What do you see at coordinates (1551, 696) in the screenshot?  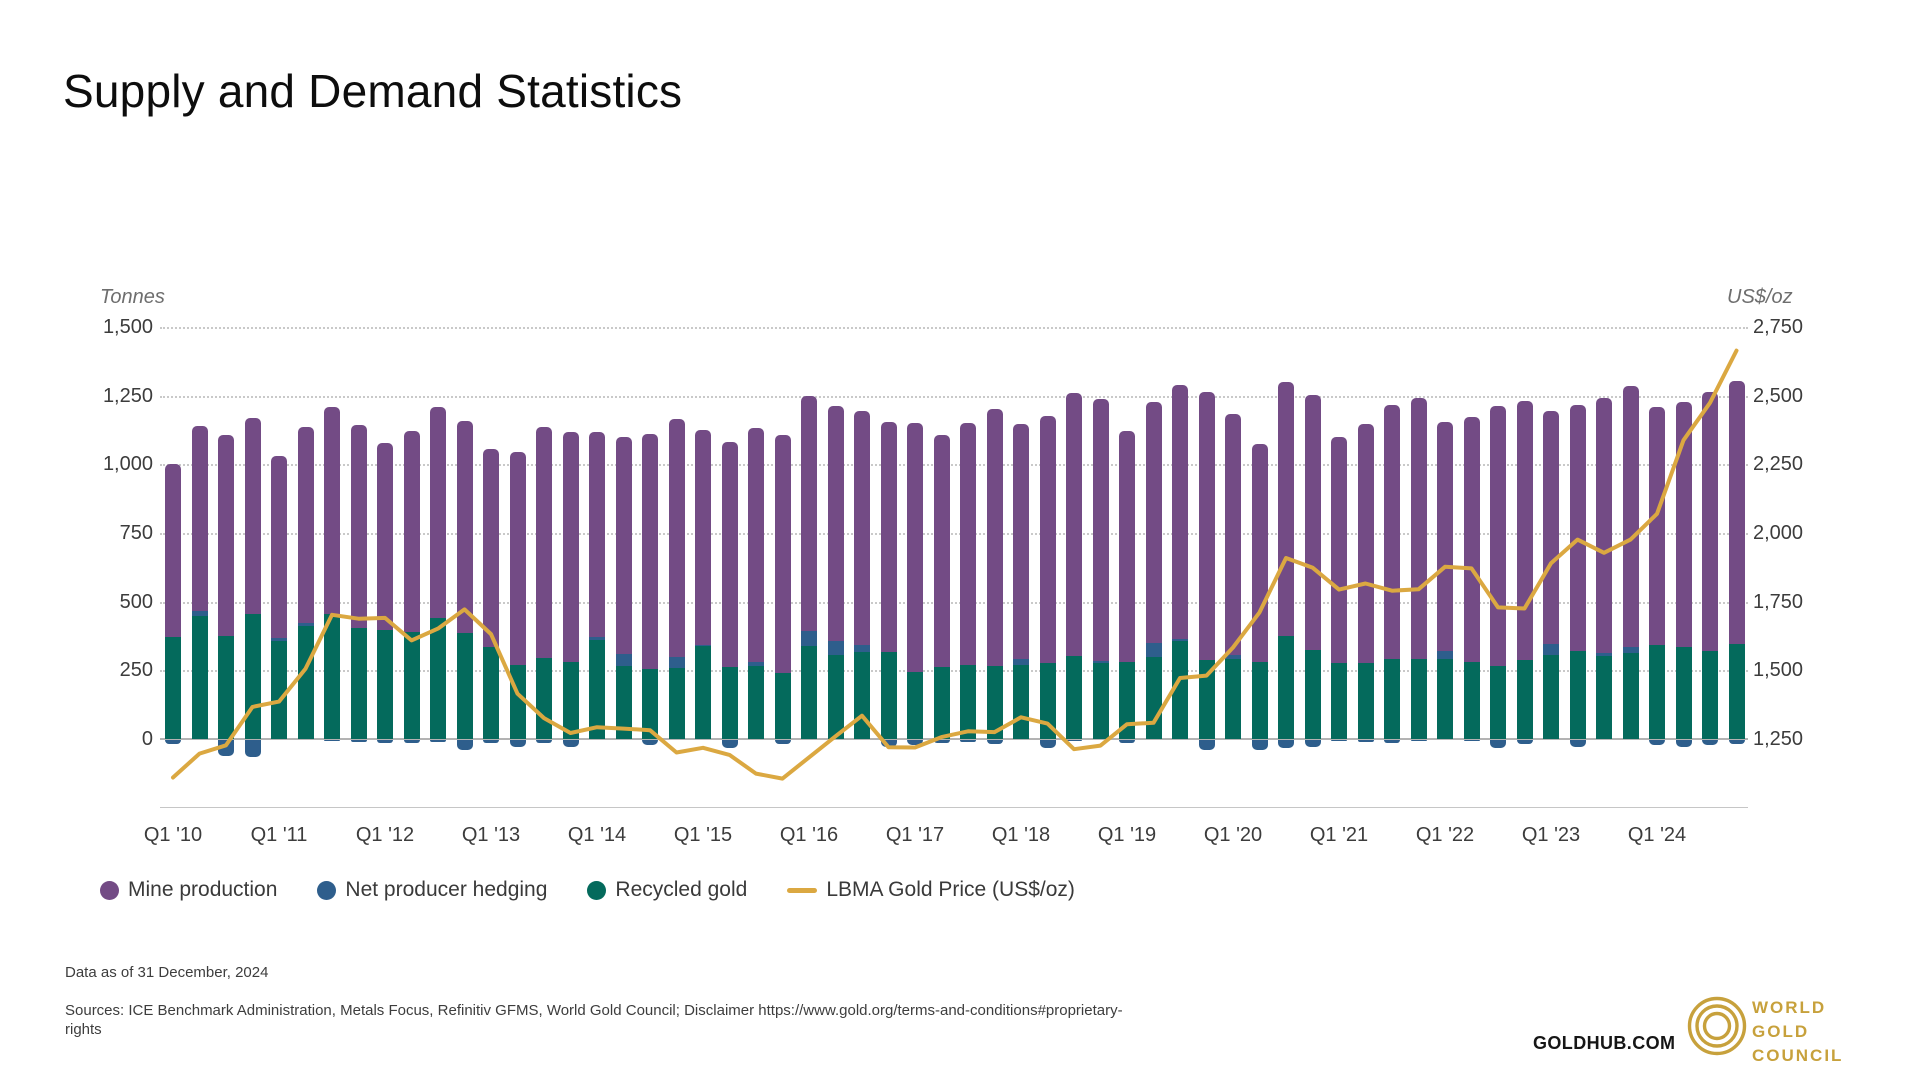 I see `bar-recycled-Q1 '23` at bounding box center [1551, 696].